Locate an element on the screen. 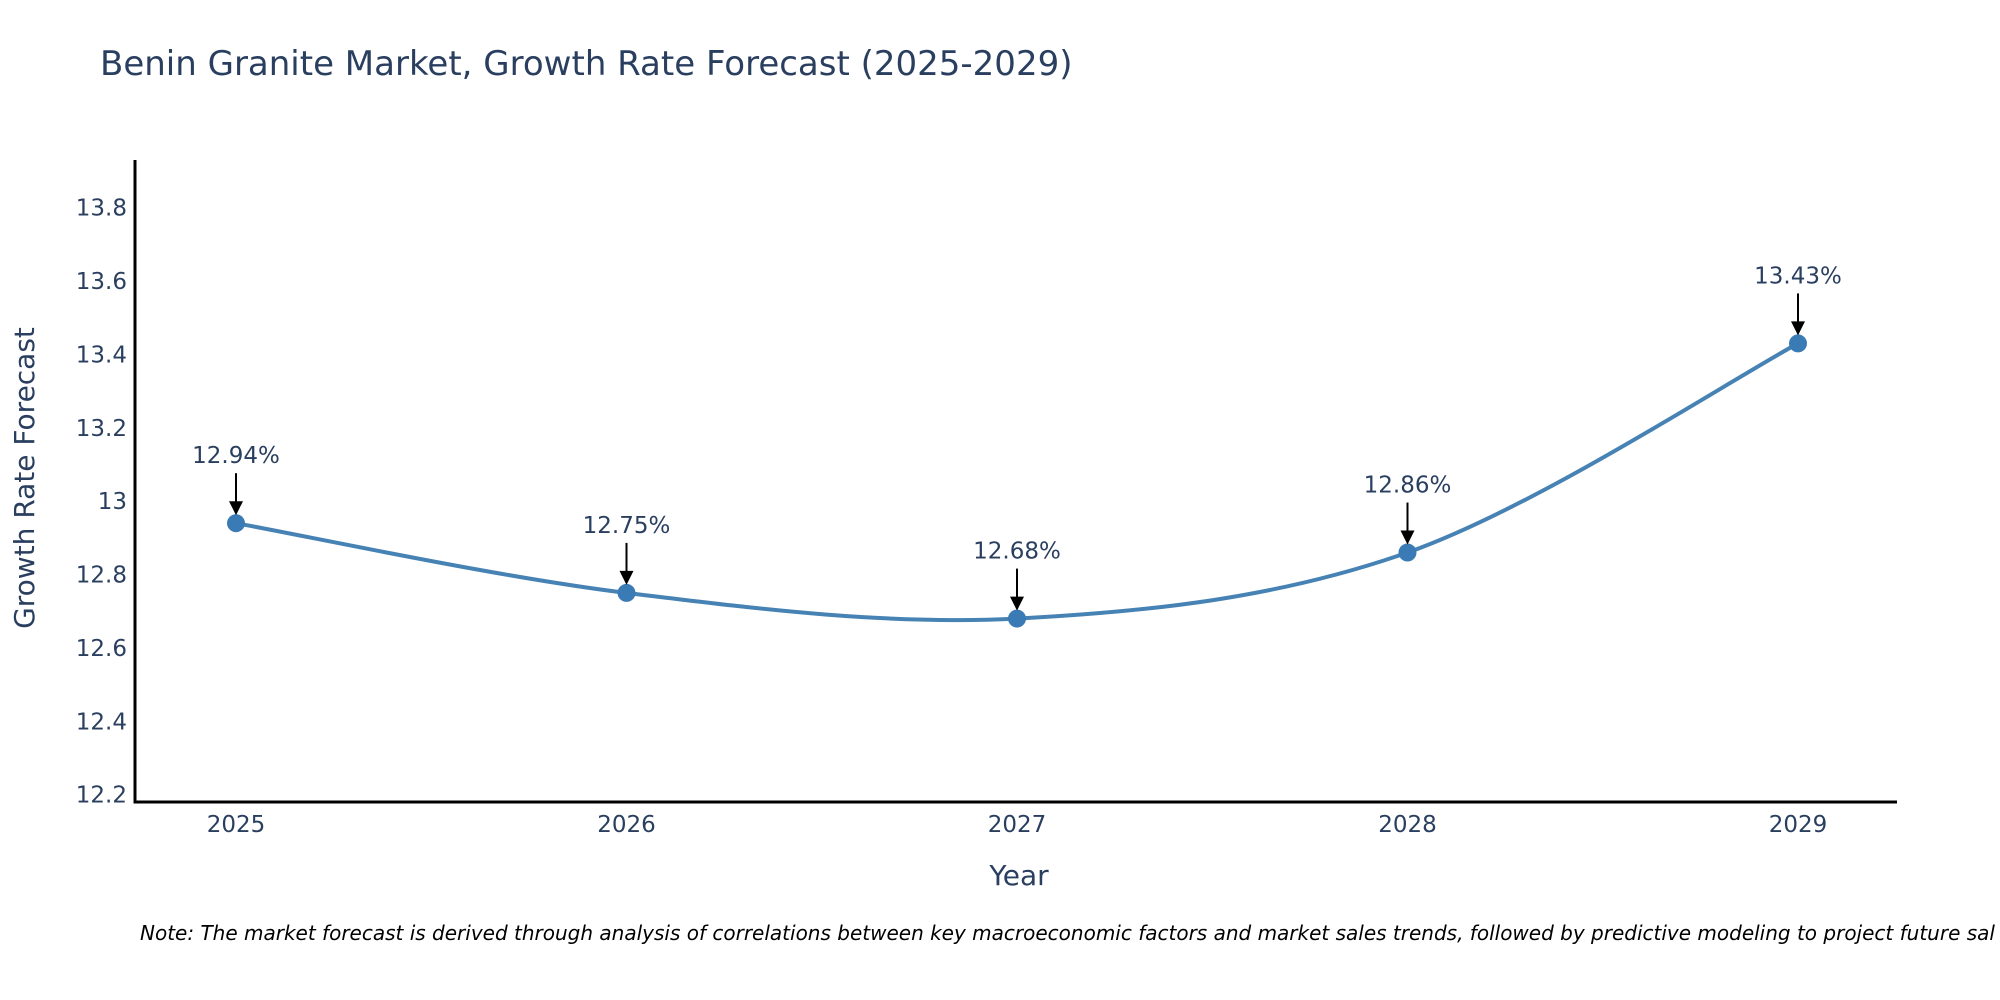 The image size is (2000, 1000). y-axis-title: Growth Rate Forecast is located at coordinates (24, 478).